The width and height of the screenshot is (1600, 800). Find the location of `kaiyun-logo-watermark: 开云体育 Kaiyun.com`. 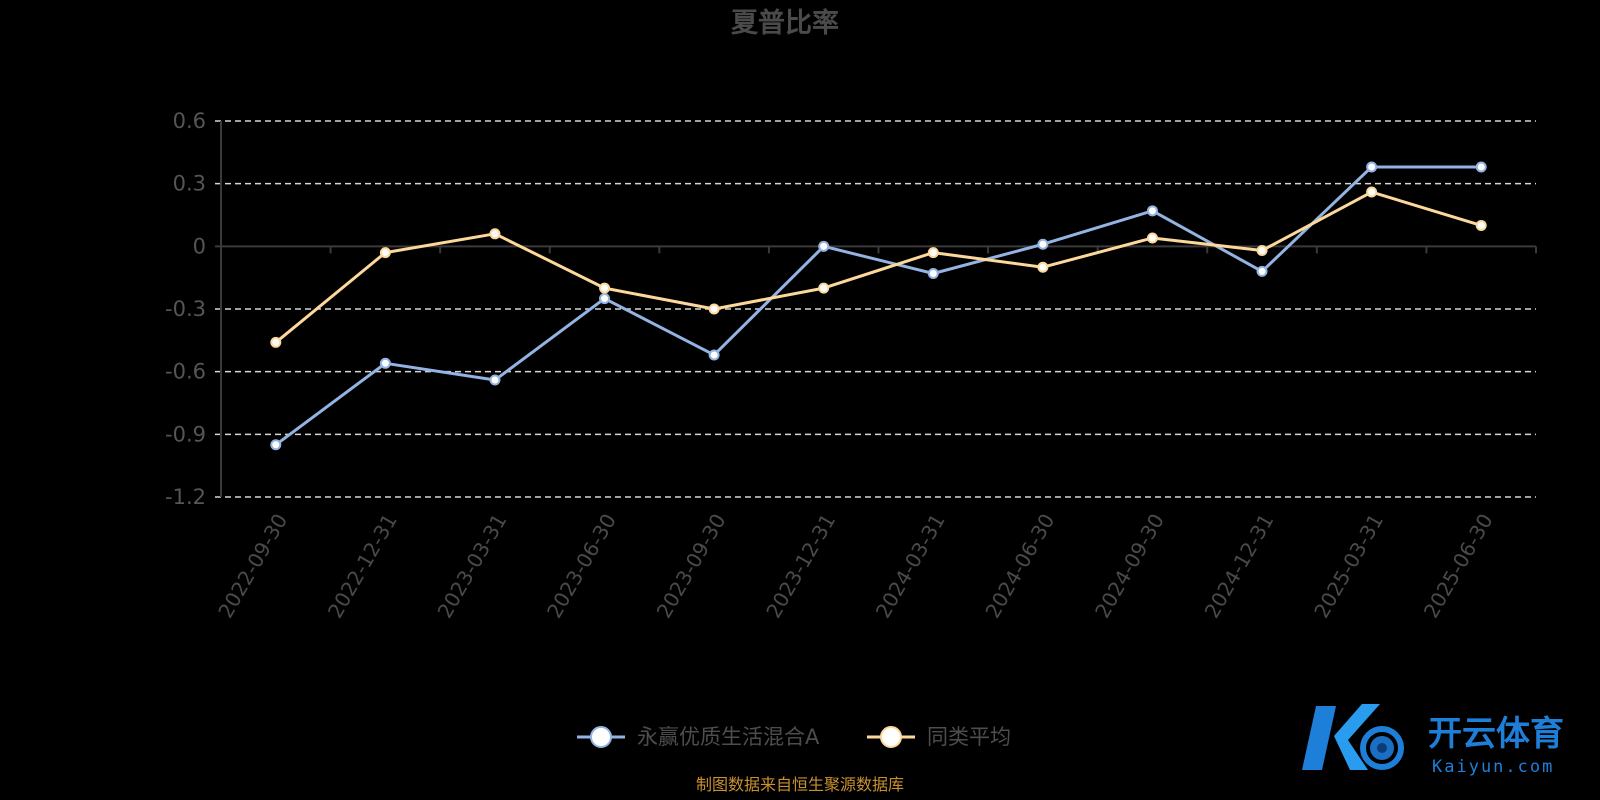

kaiyun-logo-watermark: 开云体育 Kaiyun.com is located at coordinates (1433, 740).